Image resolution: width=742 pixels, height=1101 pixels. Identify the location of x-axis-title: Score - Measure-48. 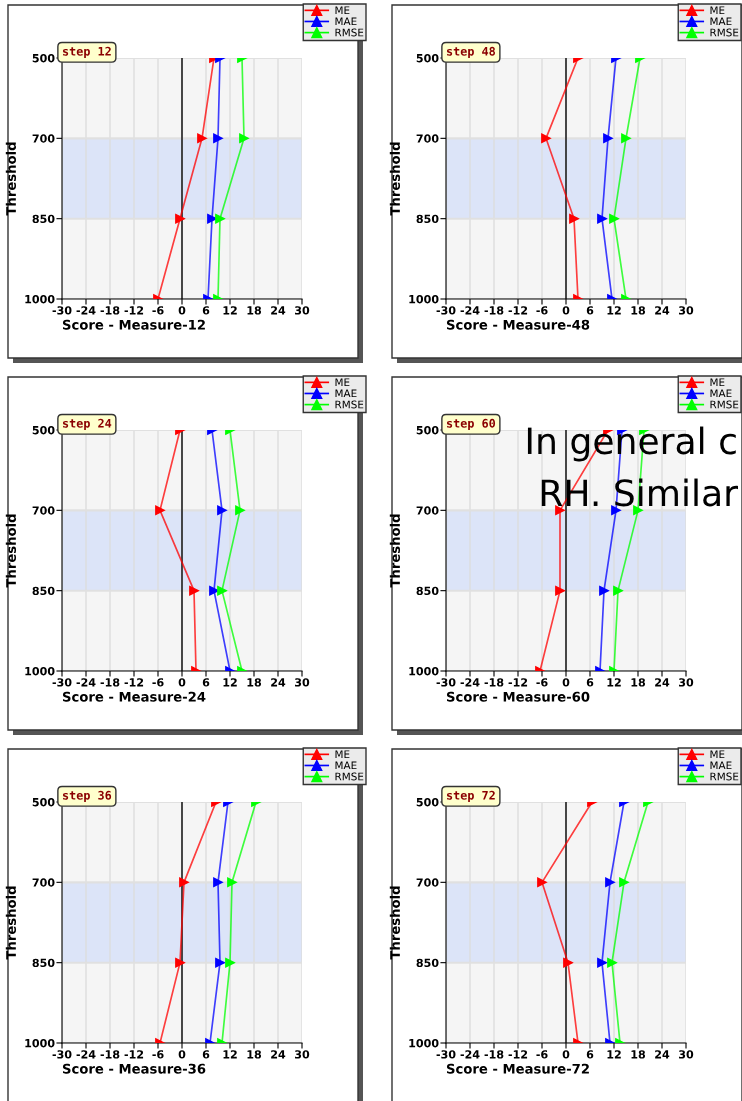
(518, 324).